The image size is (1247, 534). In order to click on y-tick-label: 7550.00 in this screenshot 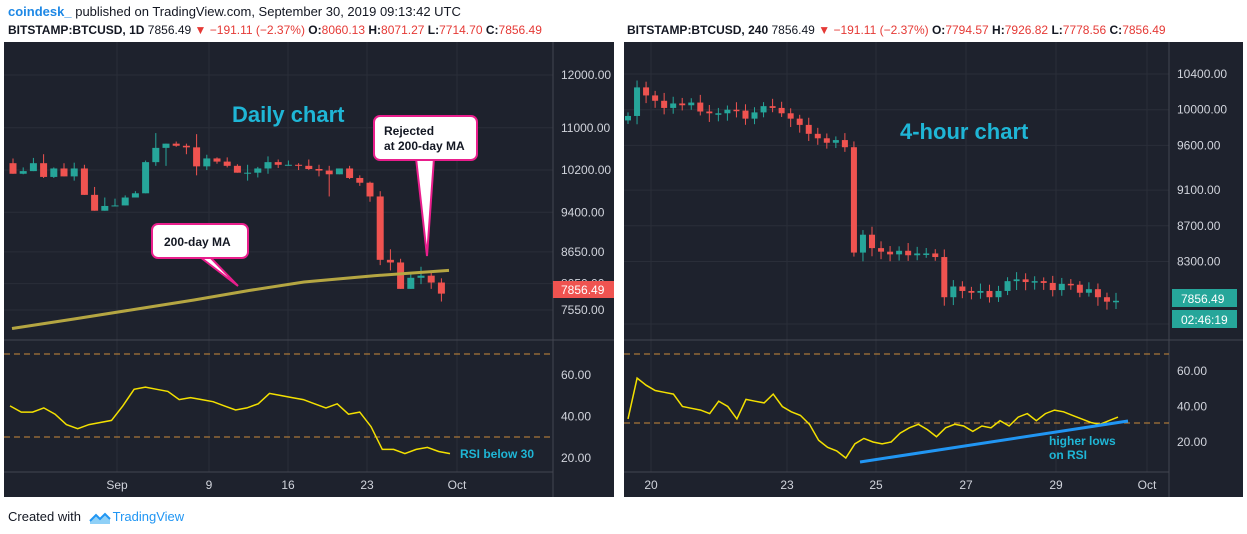, I will do `click(583, 310)`.